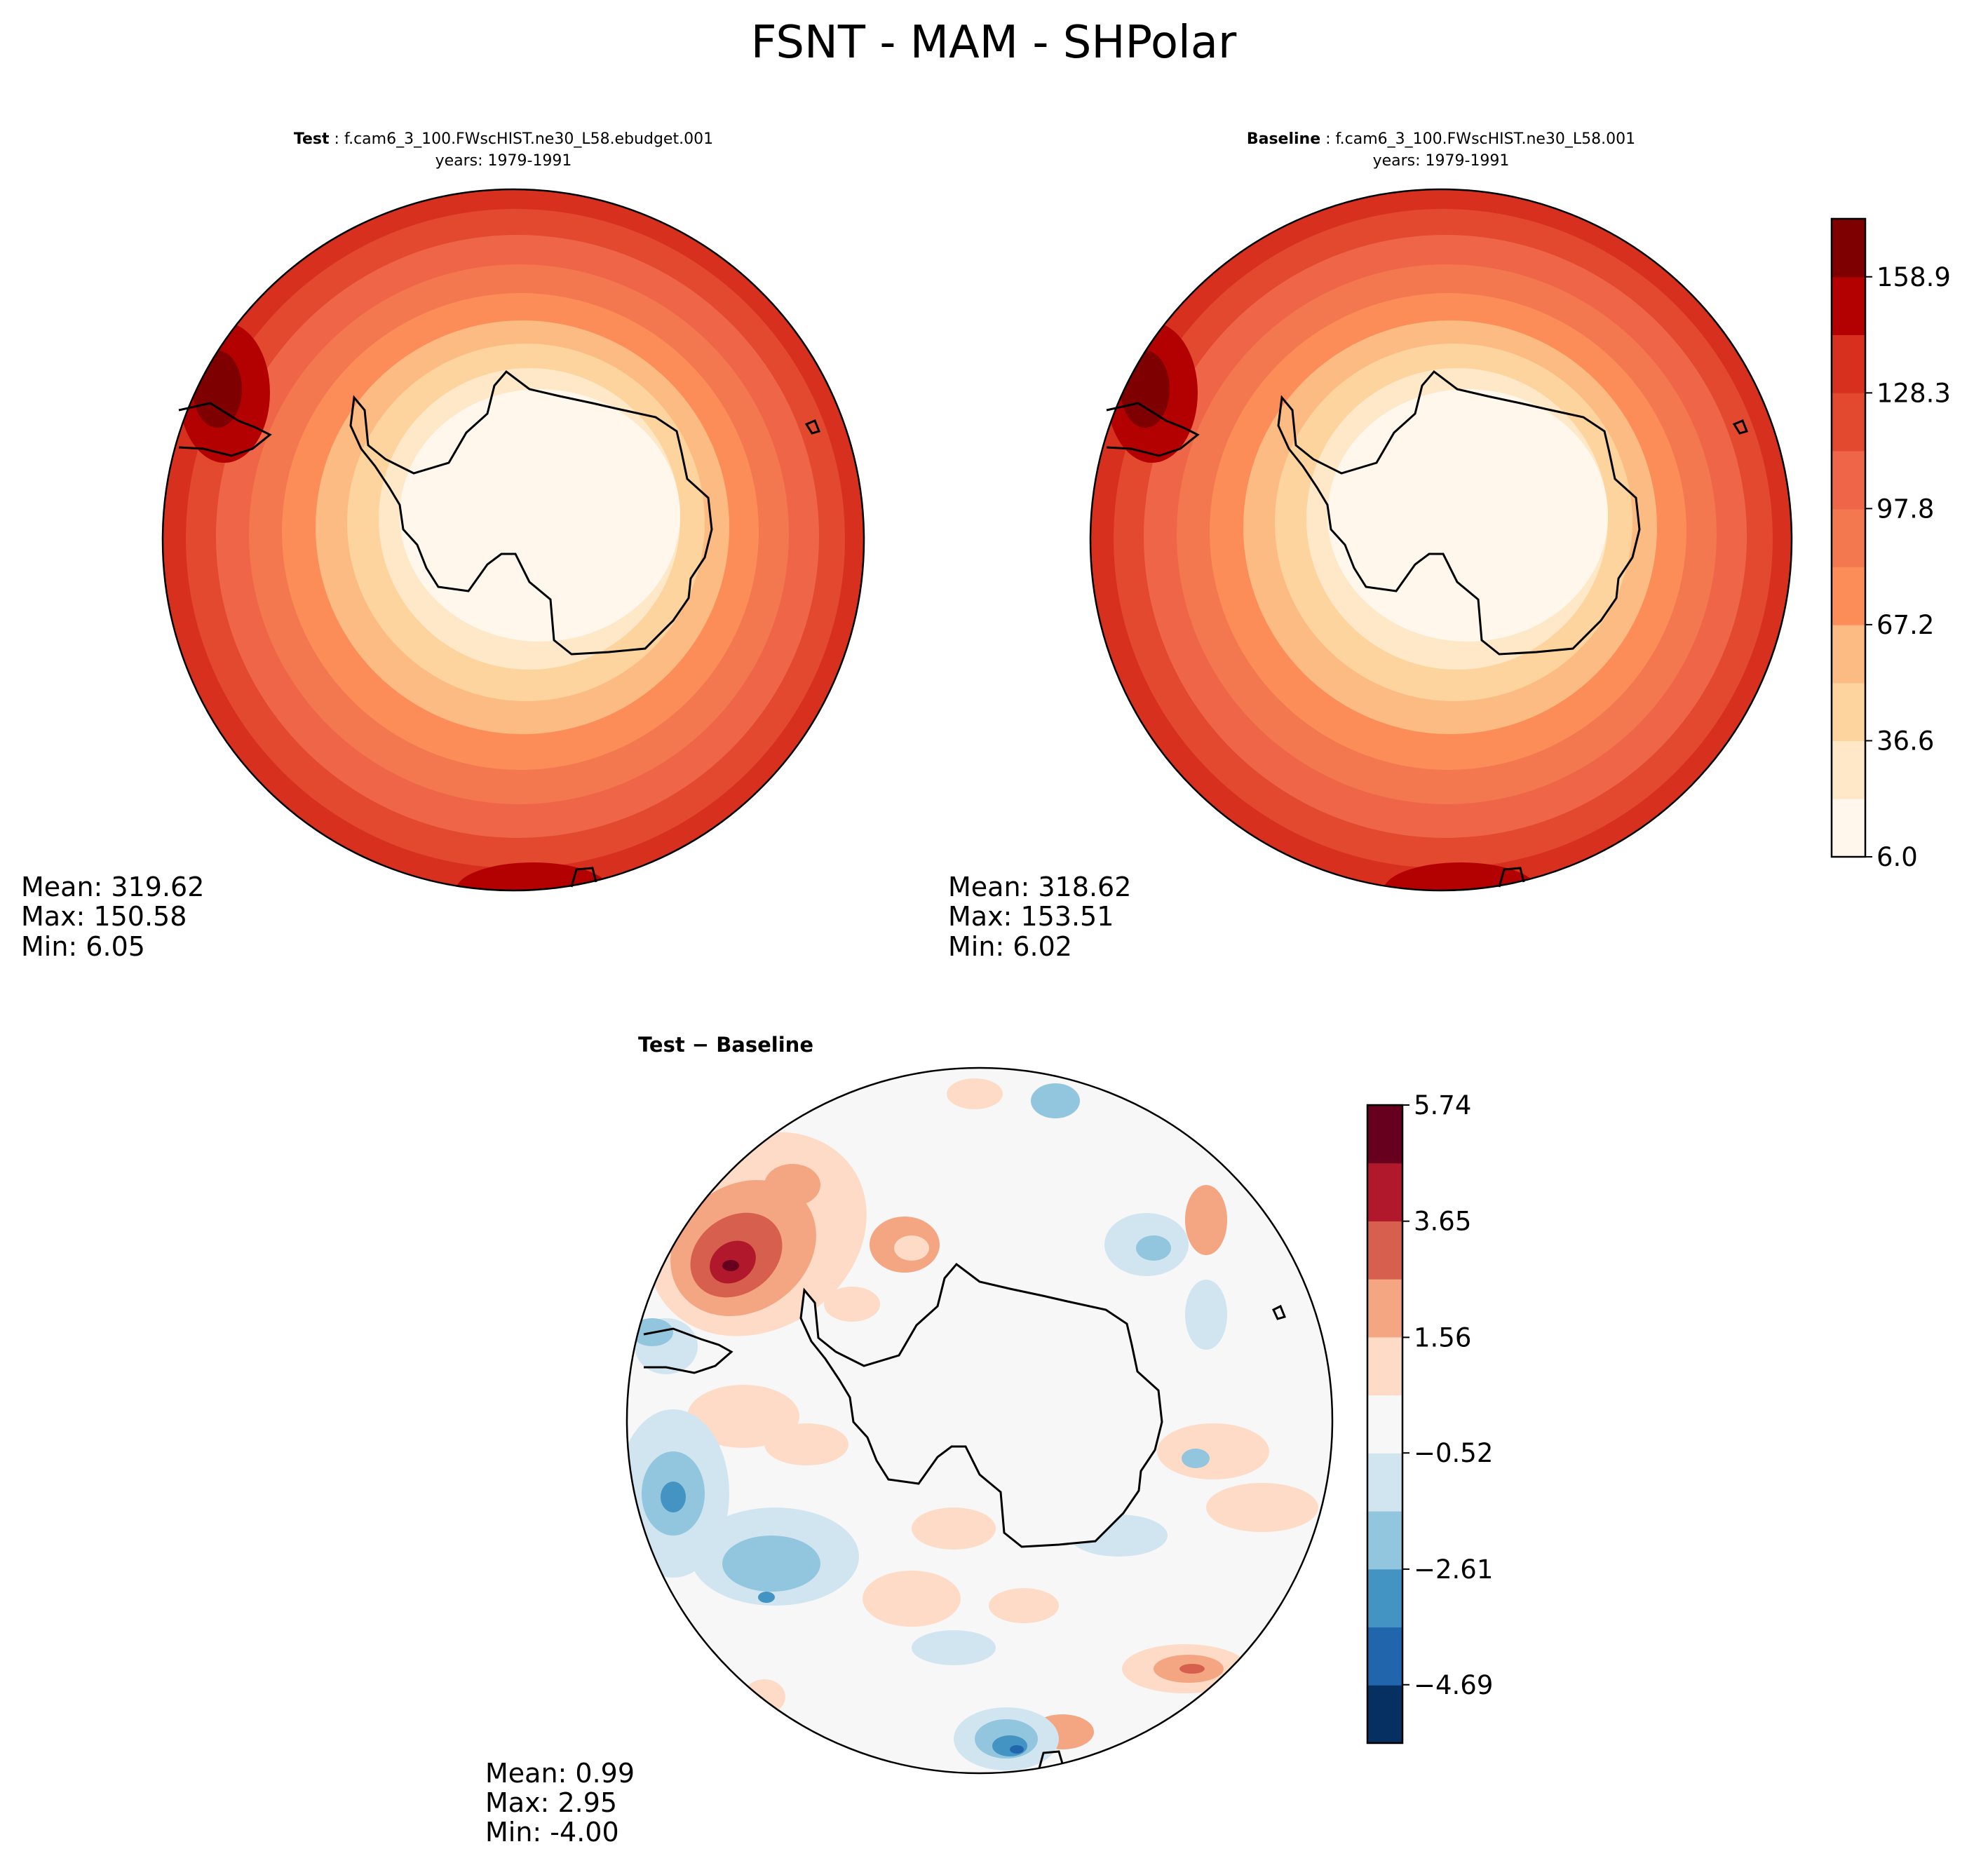 Image resolution: width=1988 pixels, height=1870 pixels. I want to click on top-colorbar: 6.0 36.6 67.2 97.8 128.3 158.9, so click(1890, 544).